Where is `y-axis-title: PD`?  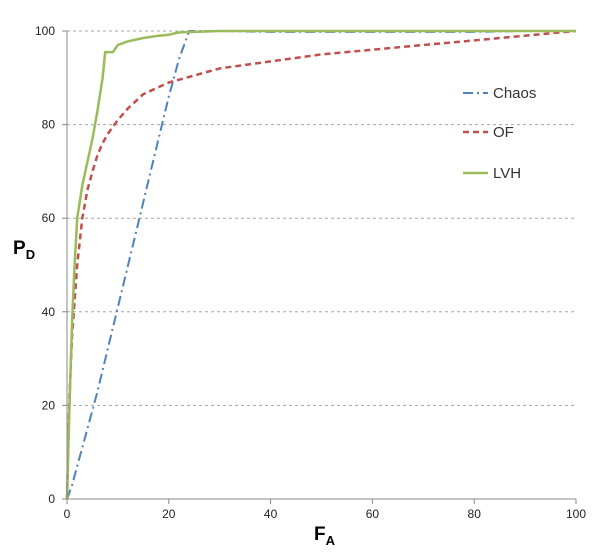
y-axis-title: PD is located at coordinates (24, 250).